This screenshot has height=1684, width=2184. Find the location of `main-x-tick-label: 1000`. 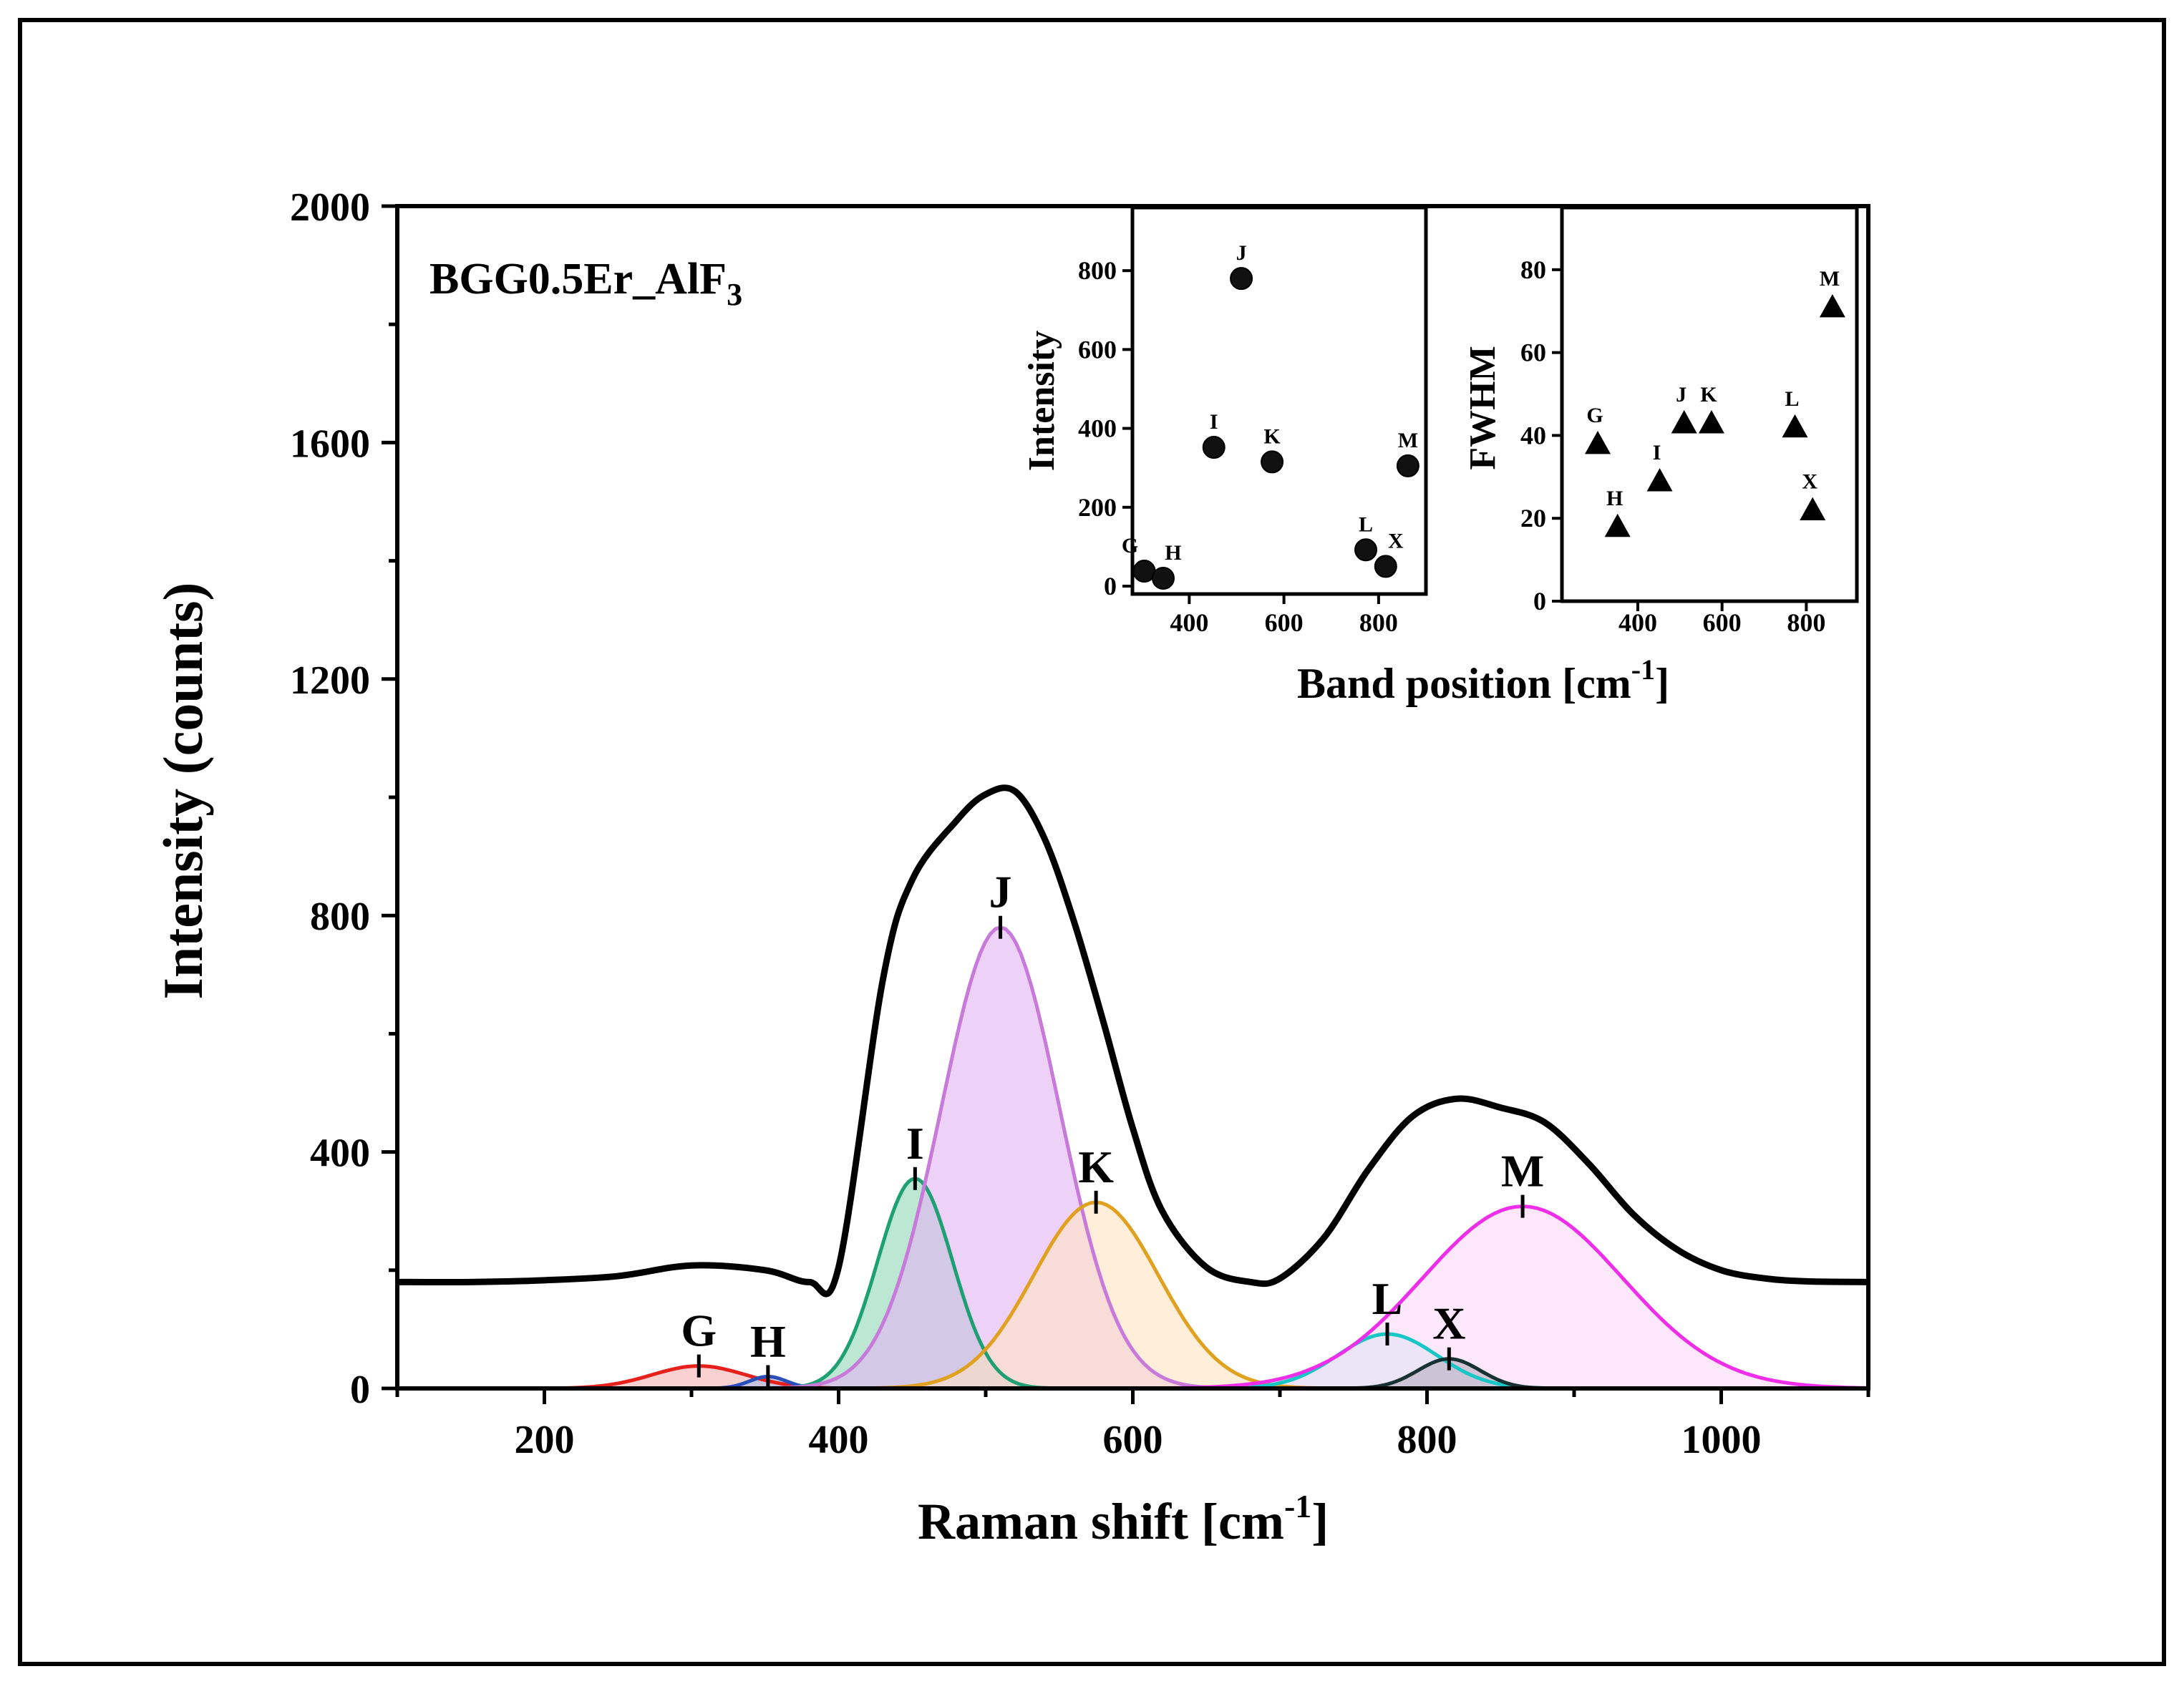

main-x-tick-label: 1000 is located at coordinates (1721, 1440).